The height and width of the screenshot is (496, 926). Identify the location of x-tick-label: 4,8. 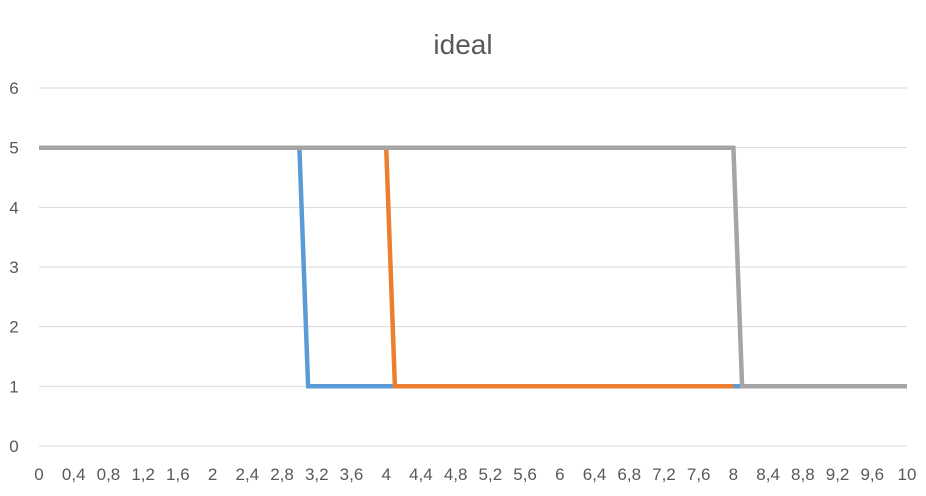
(456, 474).